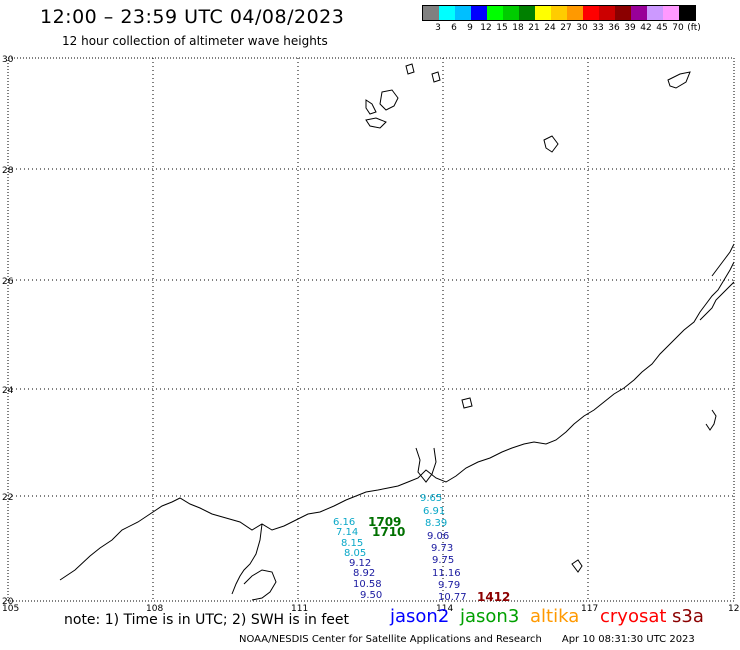  Describe the element at coordinates (628, 639) in the screenshot. I see `generated-timestamp: Apr 10 08:31:30 UTC 2023` at that location.